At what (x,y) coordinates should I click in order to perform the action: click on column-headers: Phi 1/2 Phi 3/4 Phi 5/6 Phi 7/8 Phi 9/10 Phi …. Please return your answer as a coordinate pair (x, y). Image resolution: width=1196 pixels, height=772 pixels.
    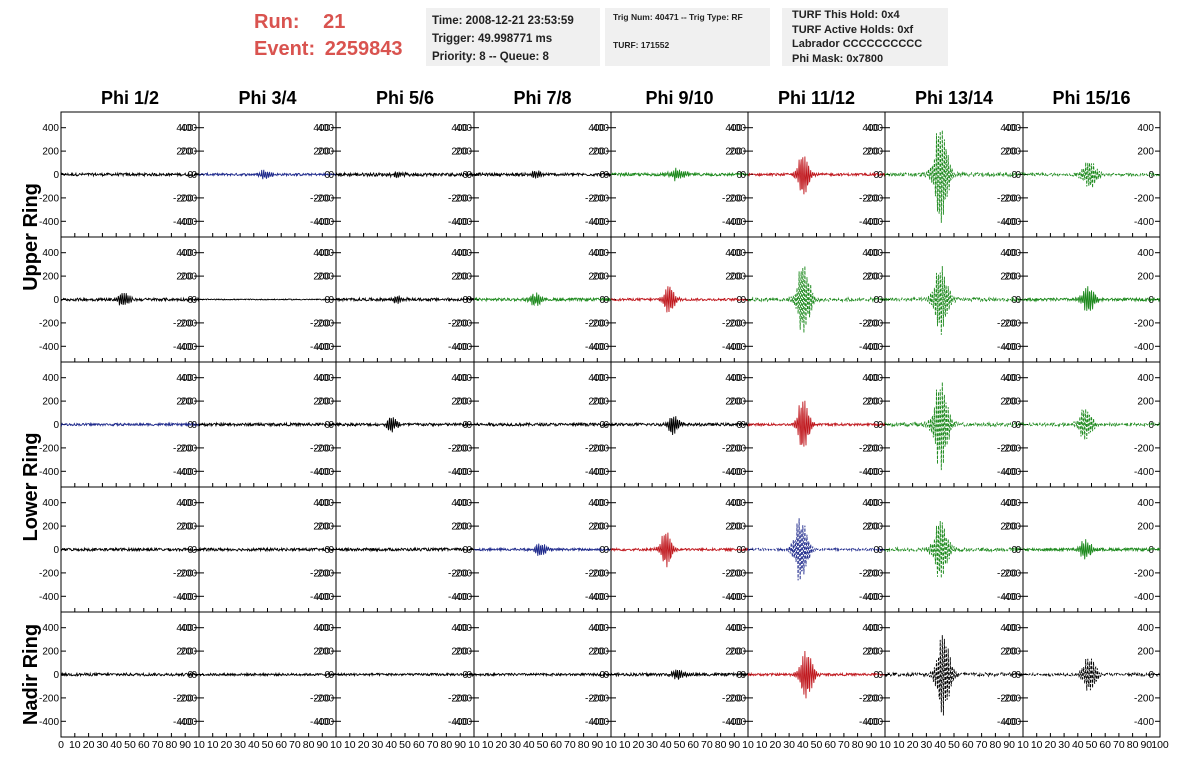
    Looking at the image, I should click on (616, 98).